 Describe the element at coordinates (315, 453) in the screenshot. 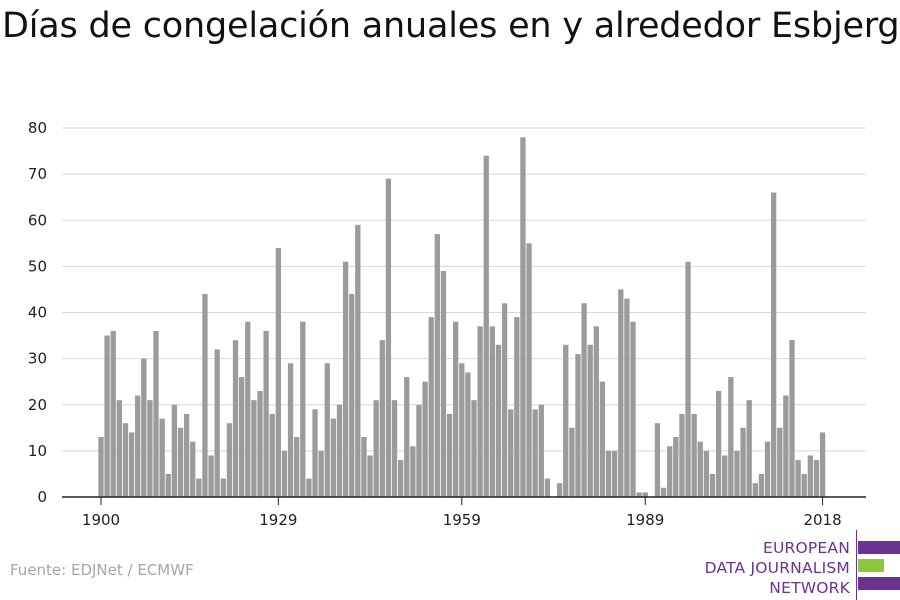

I see `bar-1935` at that location.